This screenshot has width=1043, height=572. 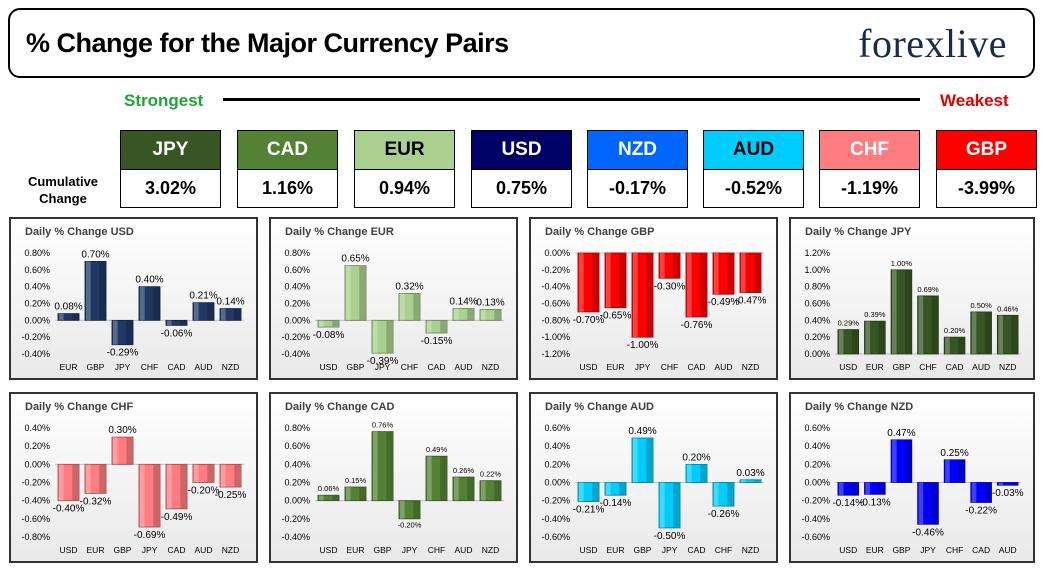 What do you see at coordinates (555, 337) in the screenshot?
I see `y-tick-label: -1.00%` at bounding box center [555, 337].